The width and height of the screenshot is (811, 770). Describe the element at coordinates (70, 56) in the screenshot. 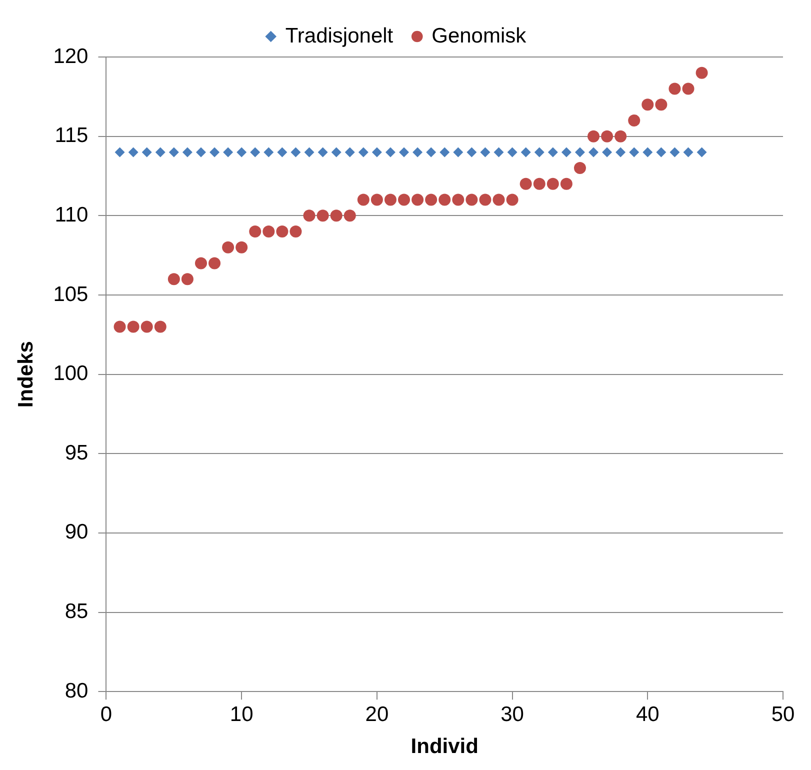

I see `y-tick-label: 120` at that location.